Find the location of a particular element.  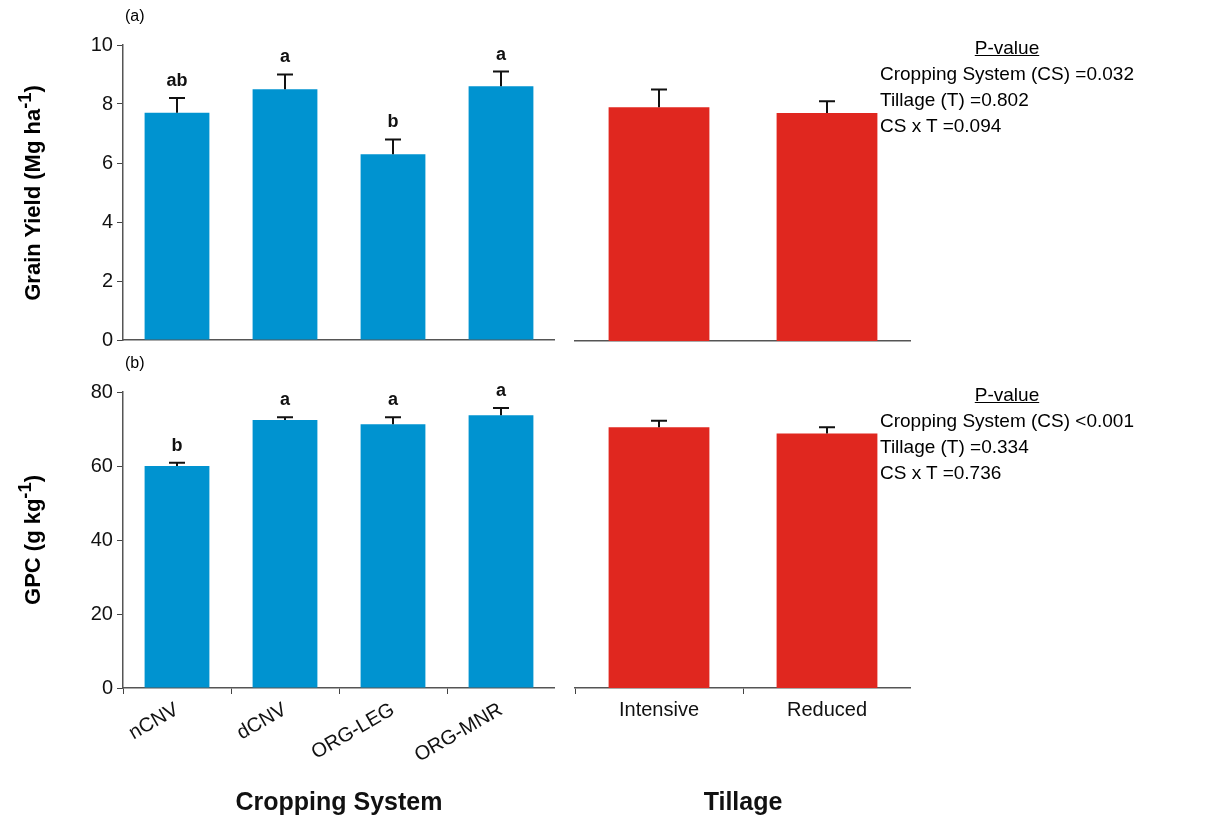

x-axis-title: Cropping System is located at coordinates (339, 800).